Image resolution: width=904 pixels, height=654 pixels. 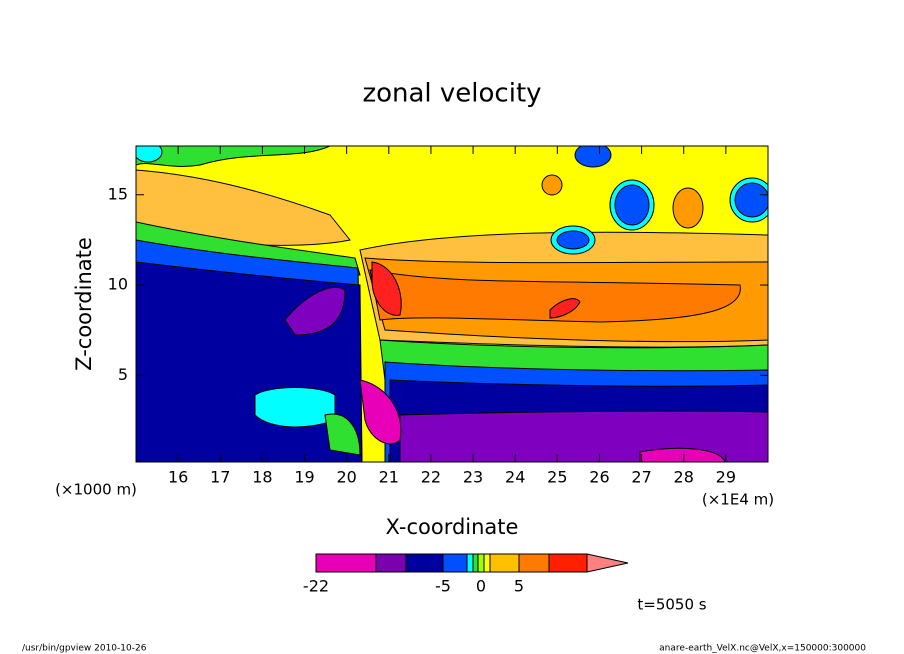 I want to click on colorbar-tick-label: -5, so click(x=443, y=586).